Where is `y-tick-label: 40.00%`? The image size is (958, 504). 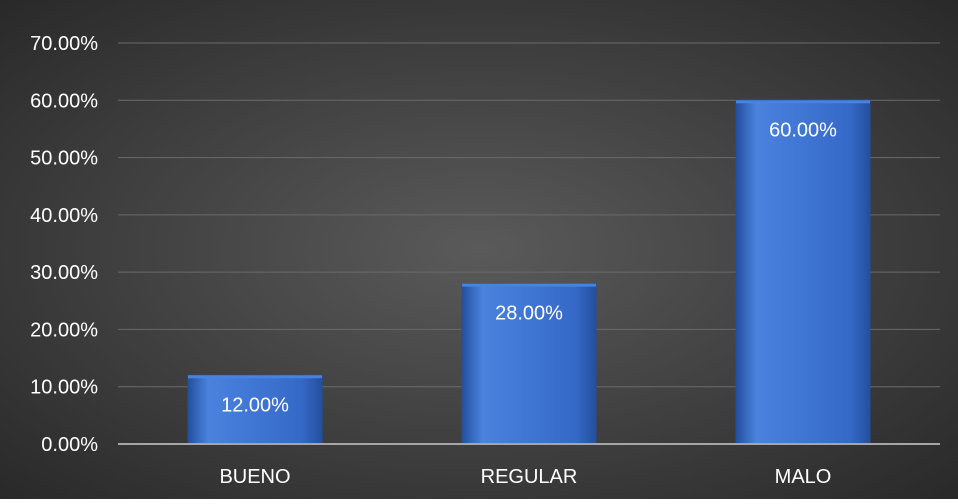
y-tick-label: 40.00% is located at coordinates (64, 216).